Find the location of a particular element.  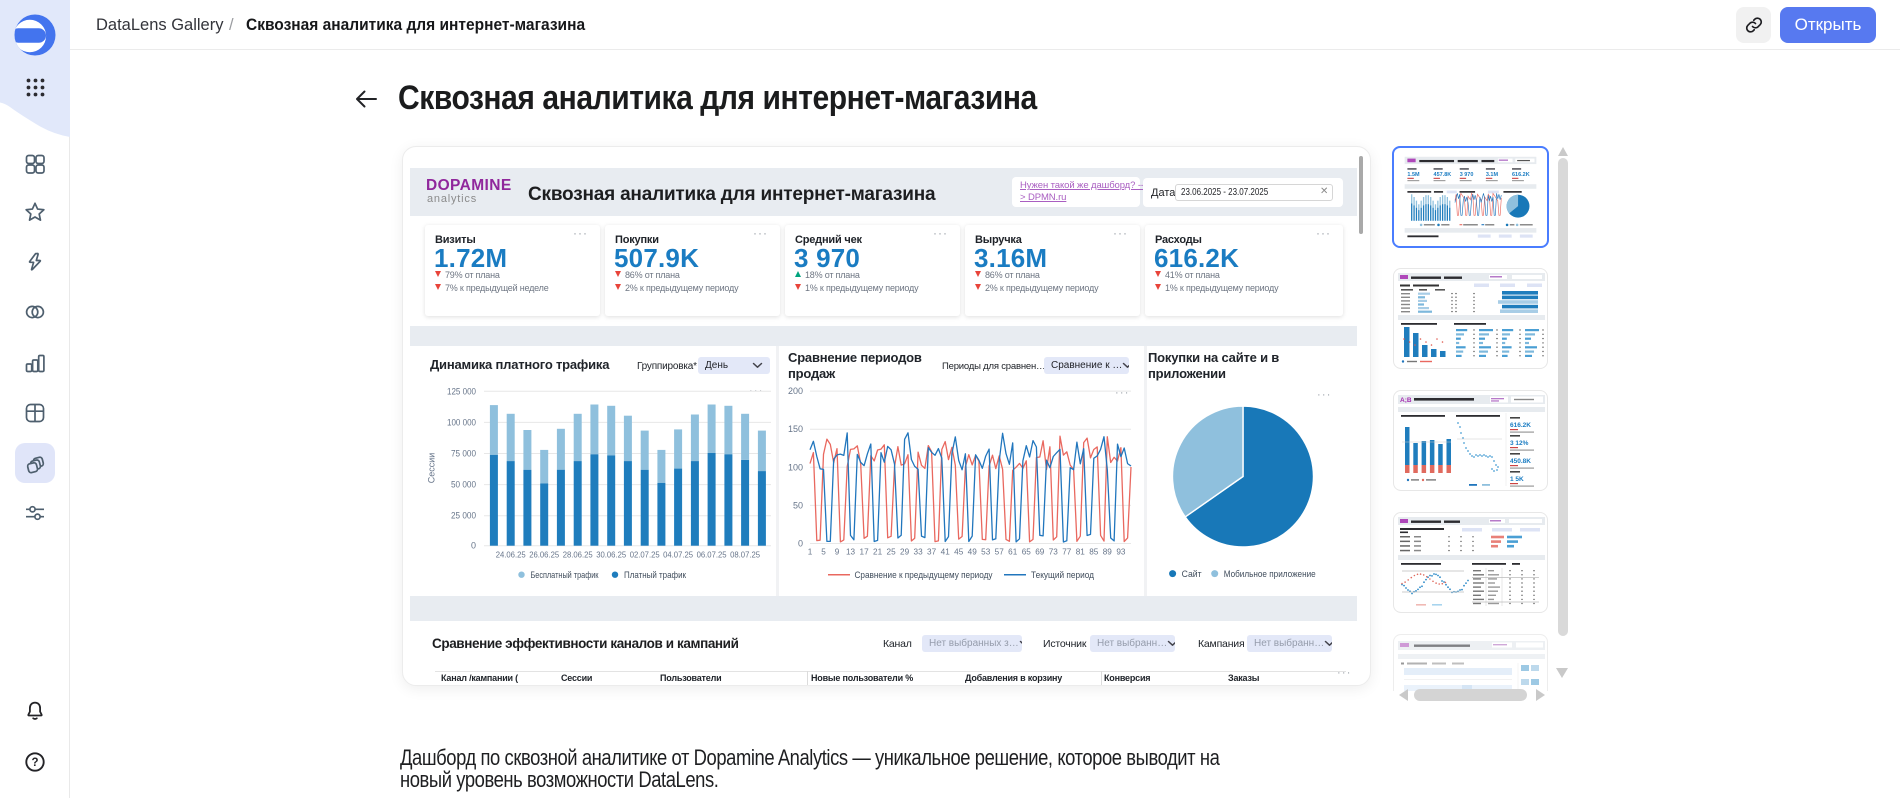

svg-text: 125 000 is located at coordinates (461, 391).